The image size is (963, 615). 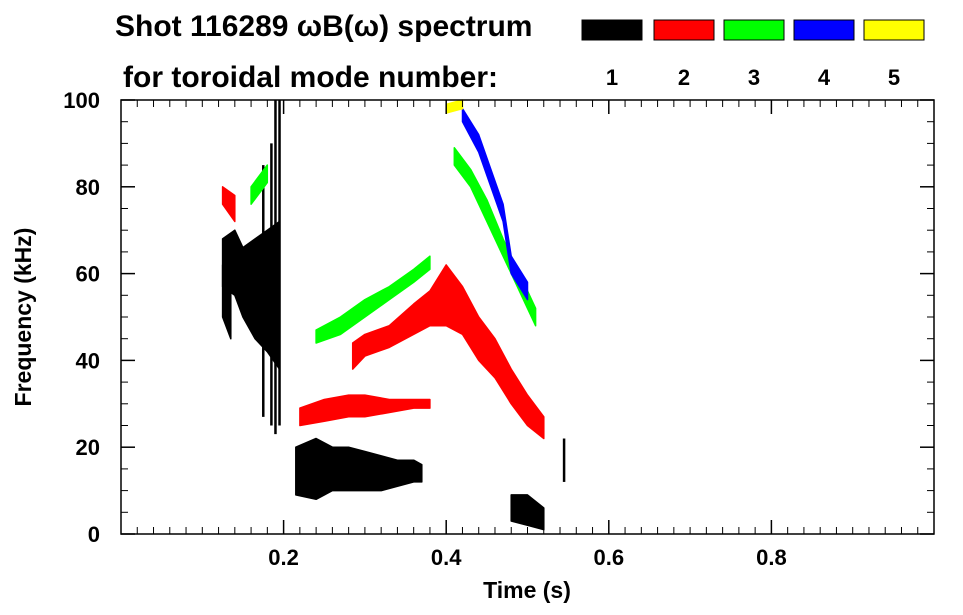 I want to click on x-tick-label-3: 0.8, so click(x=771, y=557).